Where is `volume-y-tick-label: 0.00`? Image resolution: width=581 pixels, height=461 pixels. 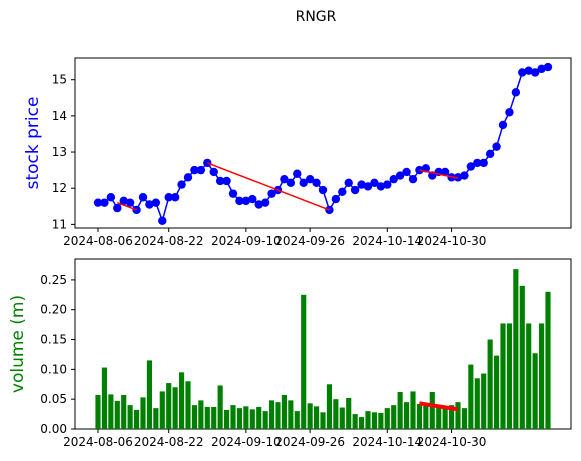 volume-y-tick-label: 0.00 is located at coordinates (53, 429).